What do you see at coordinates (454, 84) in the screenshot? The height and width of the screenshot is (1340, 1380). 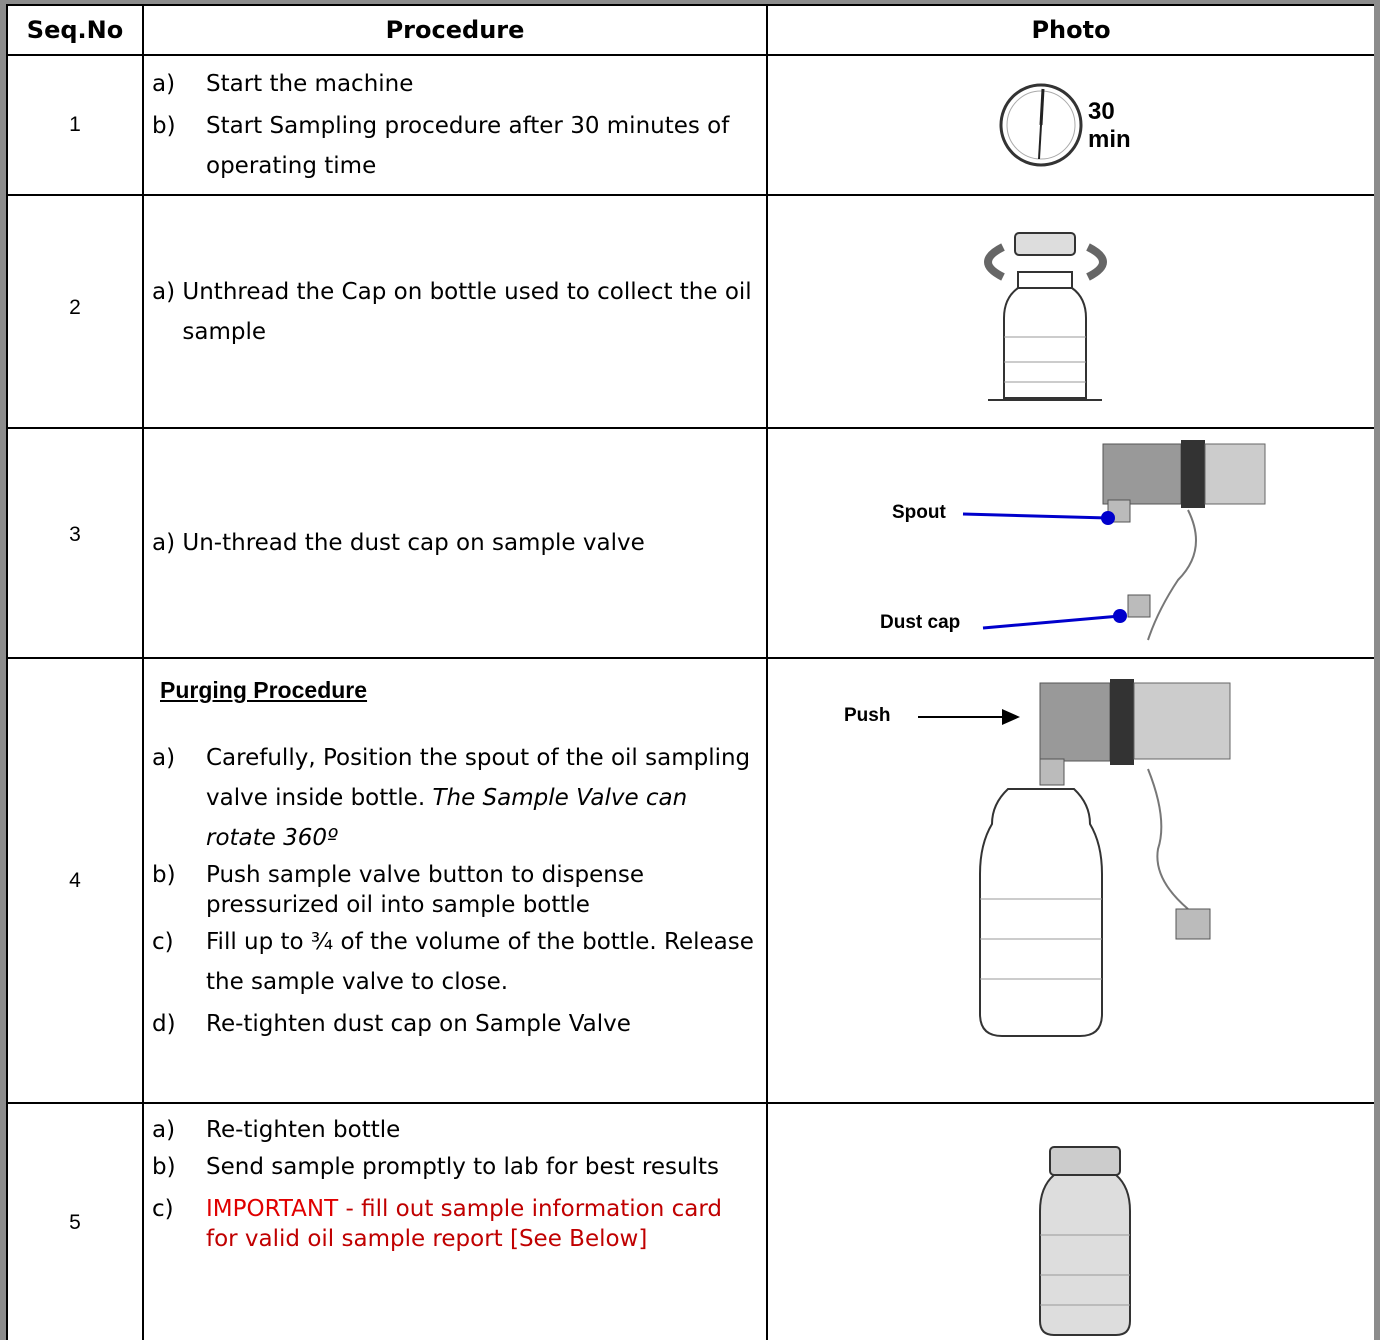 I see `step: a) Start the machine` at bounding box center [454, 84].